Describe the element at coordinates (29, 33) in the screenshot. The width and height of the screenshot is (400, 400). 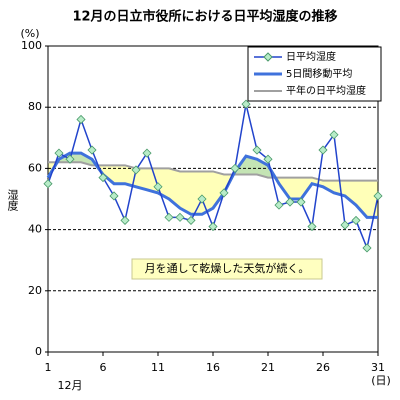
I see `y-unit: (%)` at that location.